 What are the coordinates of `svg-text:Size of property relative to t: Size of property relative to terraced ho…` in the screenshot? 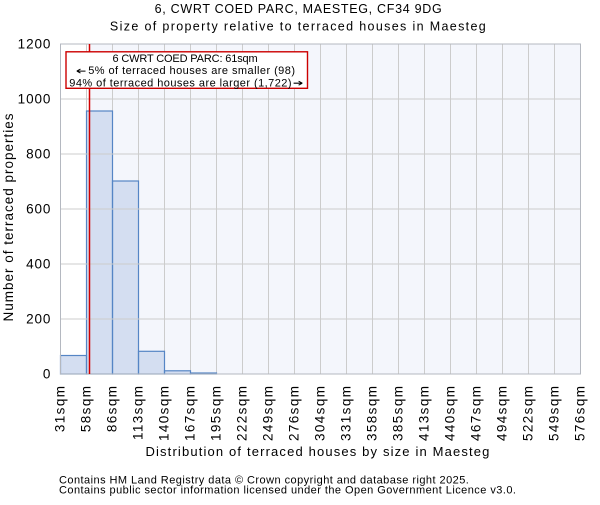 It's located at (298, 27).